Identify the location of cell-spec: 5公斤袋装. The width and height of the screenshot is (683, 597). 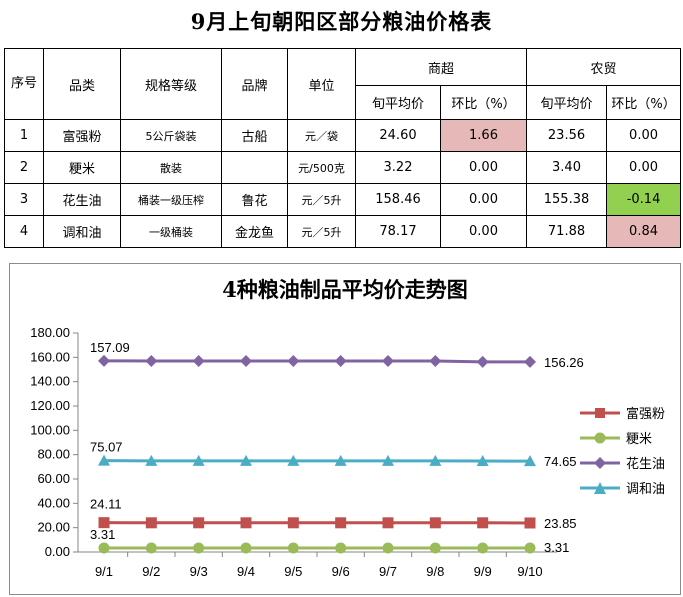
(171, 135).